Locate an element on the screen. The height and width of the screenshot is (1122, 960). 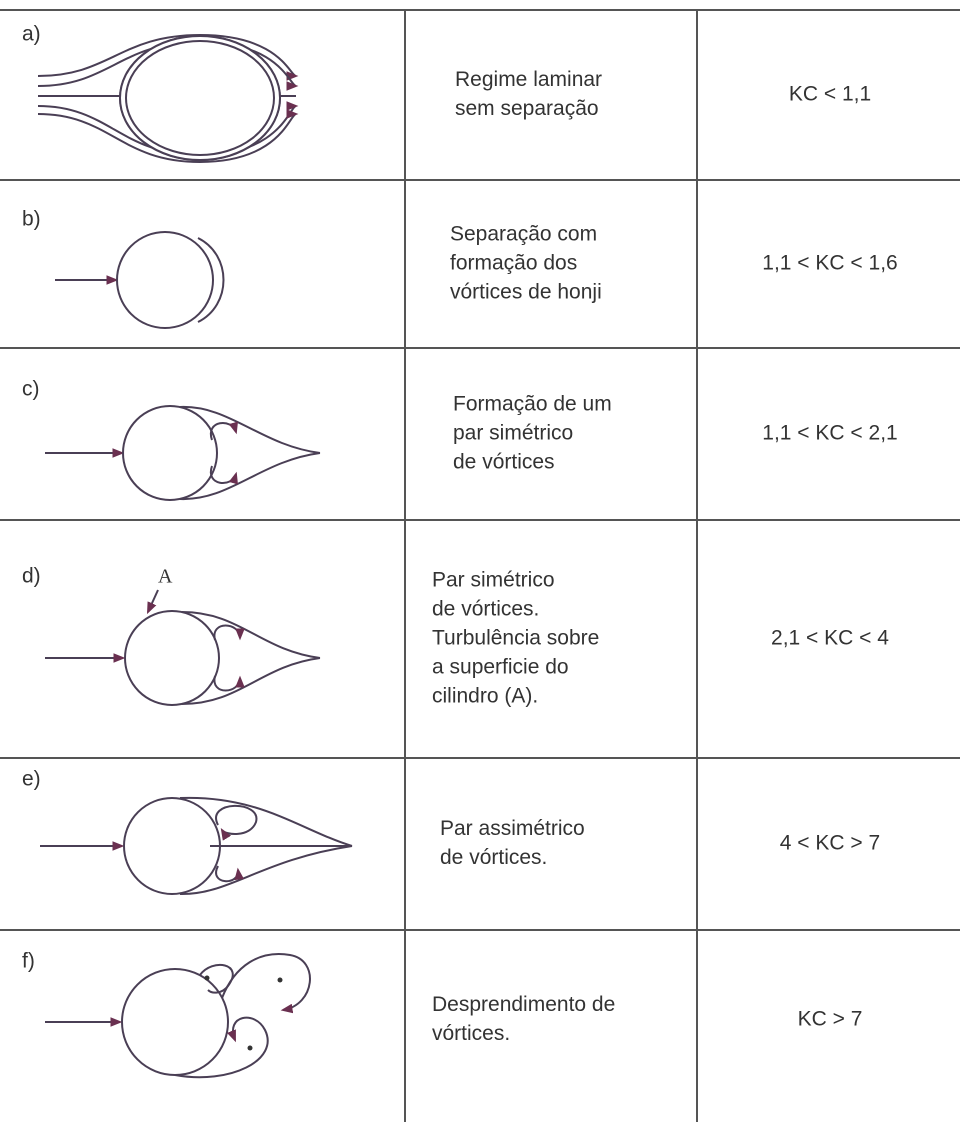
diagram-e is located at coordinates (196, 846).